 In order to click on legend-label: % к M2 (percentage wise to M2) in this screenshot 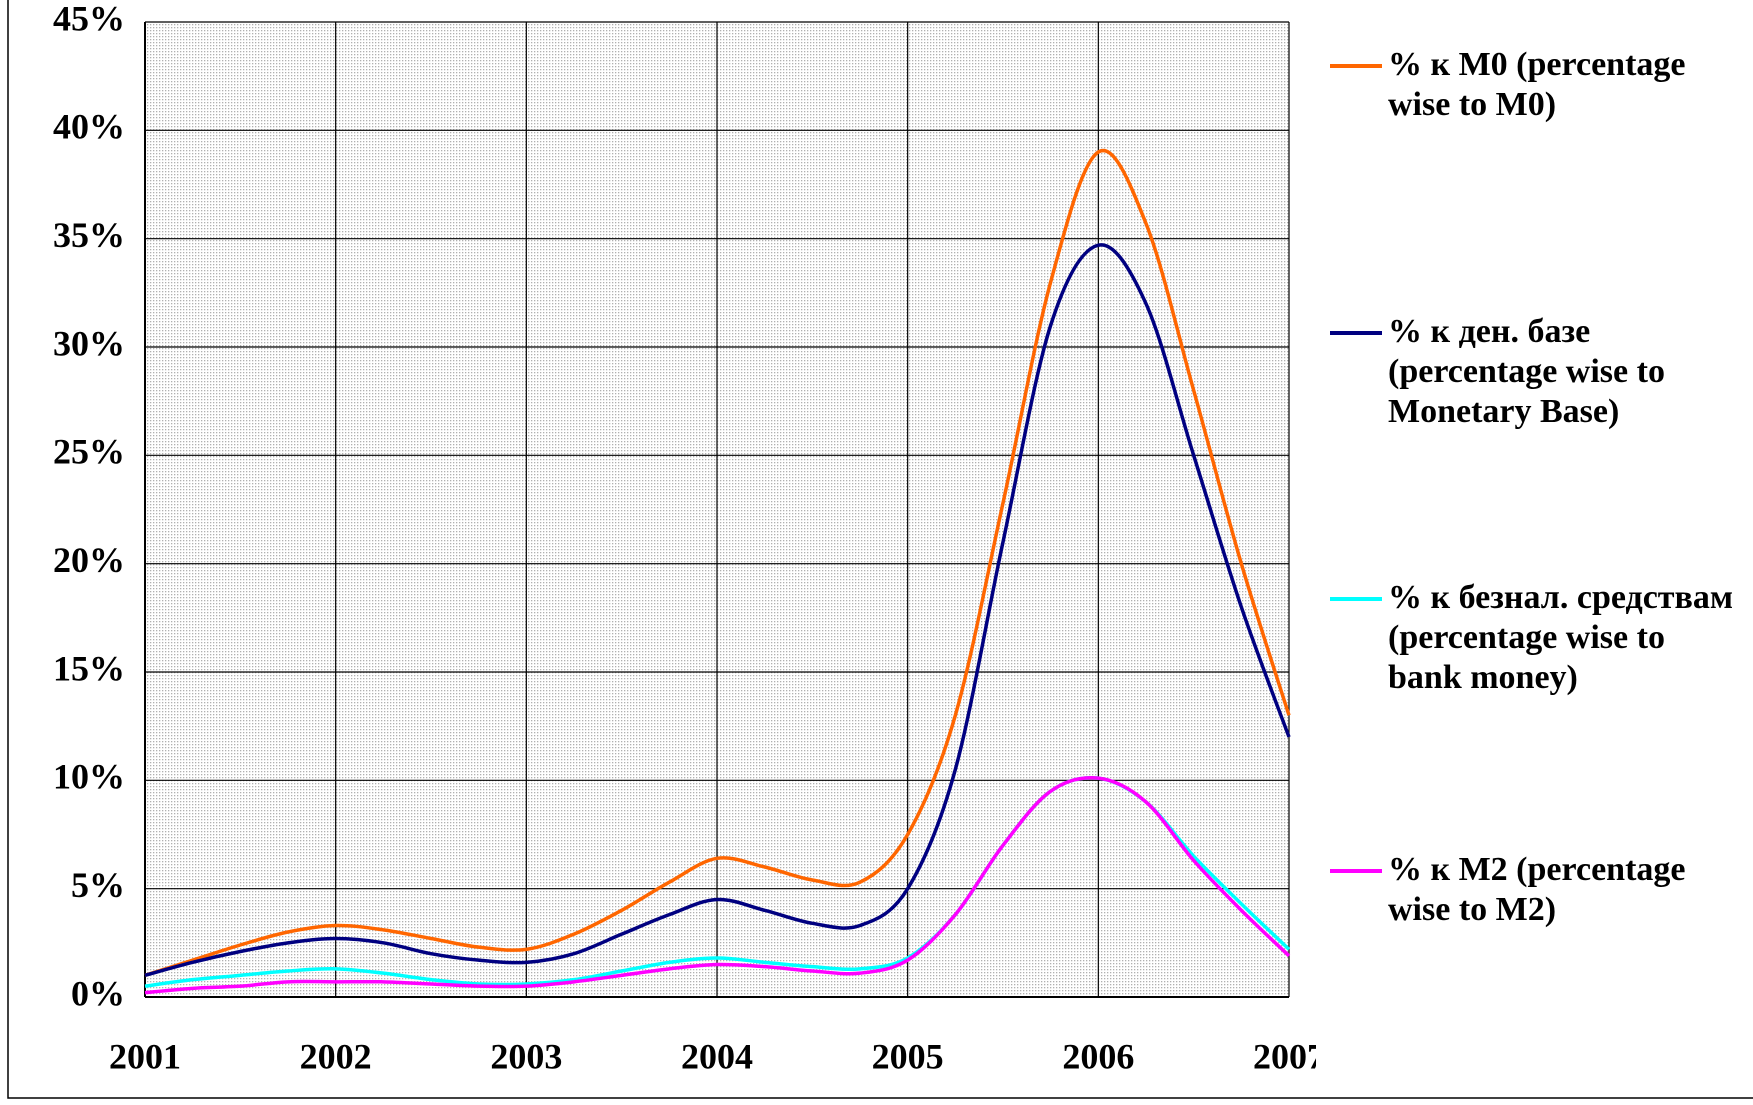, I will do `click(1537, 889)`.